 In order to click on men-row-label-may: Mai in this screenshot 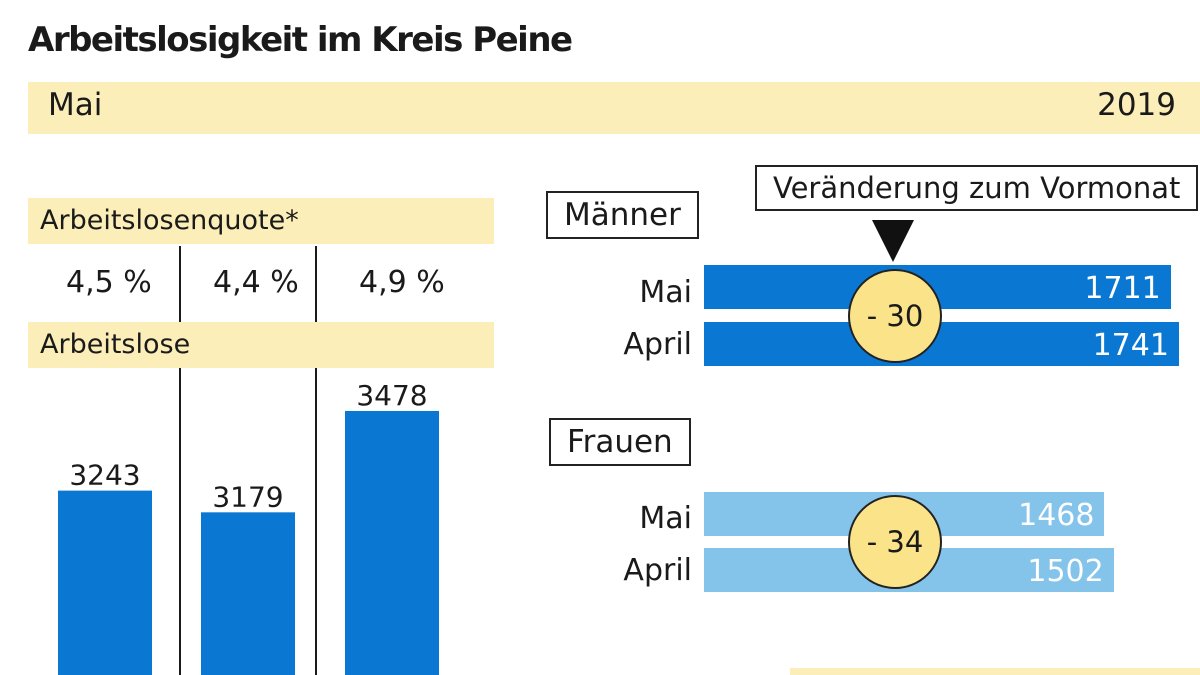, I will do `click(665, 292)`.